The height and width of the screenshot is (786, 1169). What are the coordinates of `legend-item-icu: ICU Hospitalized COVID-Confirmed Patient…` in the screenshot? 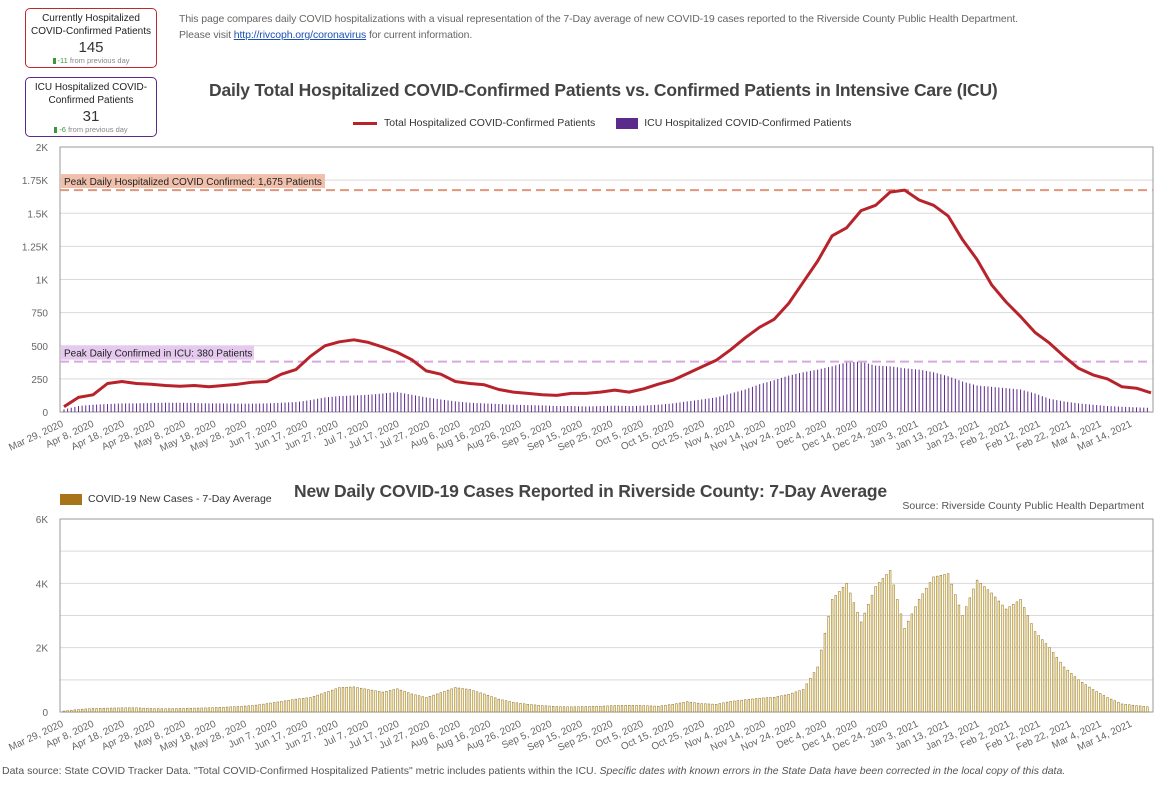 It's located at (733, 123).